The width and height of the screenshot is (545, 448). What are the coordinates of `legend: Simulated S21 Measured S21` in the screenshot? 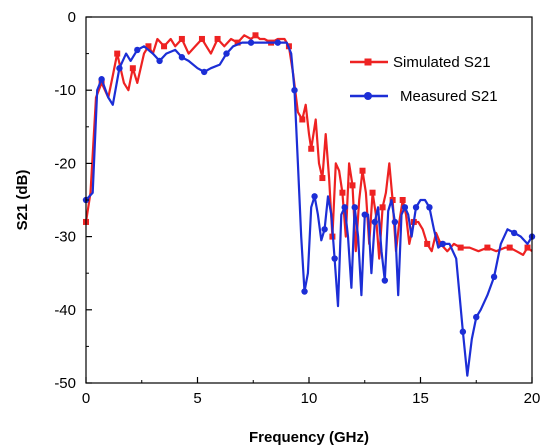 It's located at (424, 79).